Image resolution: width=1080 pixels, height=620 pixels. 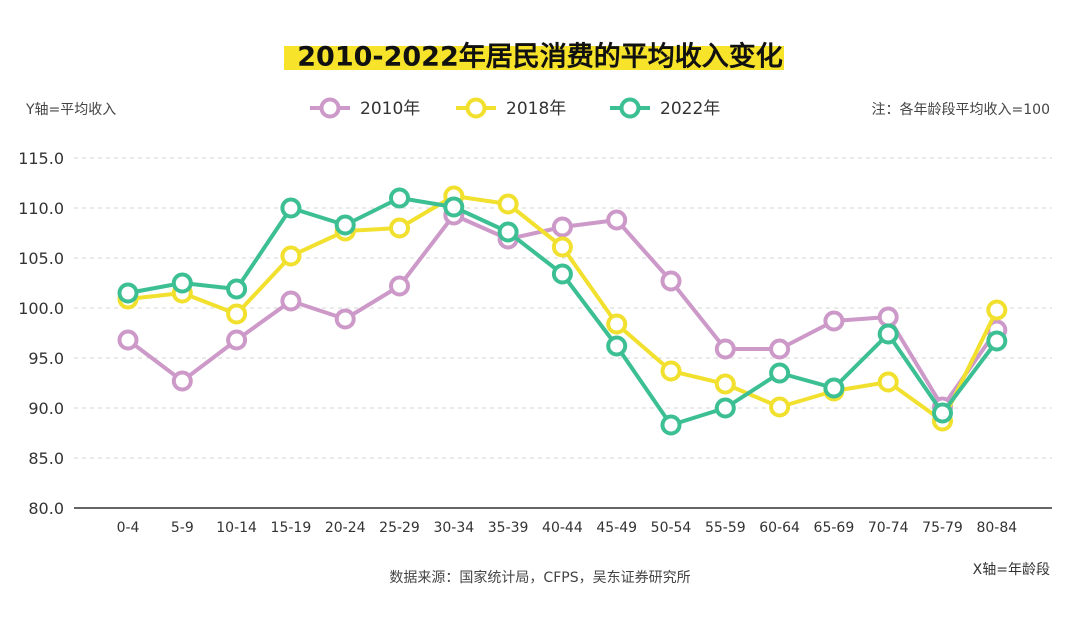 What do you see at coordinates (725, 528) in the screenshot?
I see `x-tick-label: 55-59` at bounding box center [725, 528].